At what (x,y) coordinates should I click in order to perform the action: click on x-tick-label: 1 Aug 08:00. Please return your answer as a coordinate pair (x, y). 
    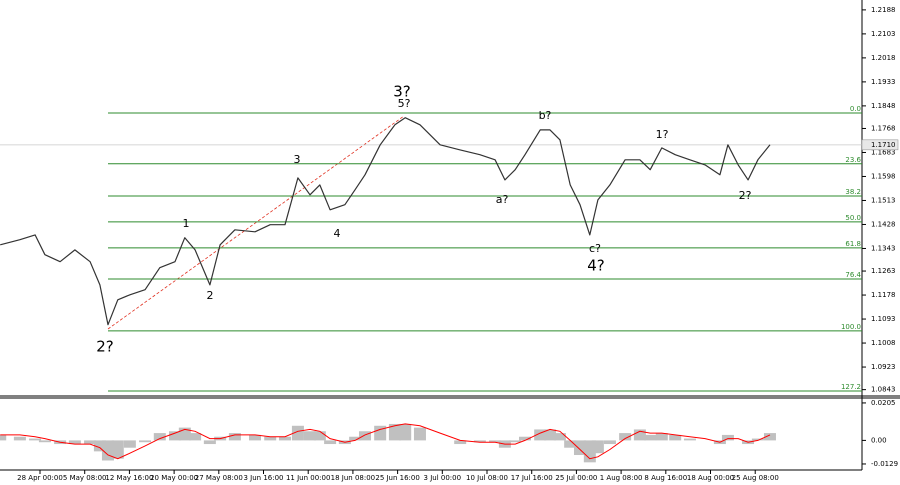
    Looking at the image, I should click on (621, 478).